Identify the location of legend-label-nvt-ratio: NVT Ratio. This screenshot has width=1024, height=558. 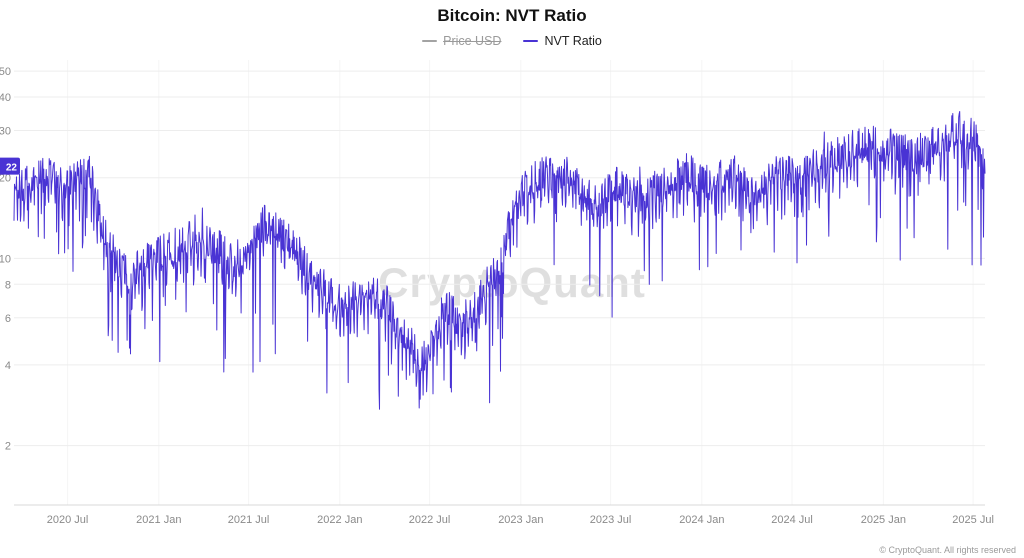
(573, 41).